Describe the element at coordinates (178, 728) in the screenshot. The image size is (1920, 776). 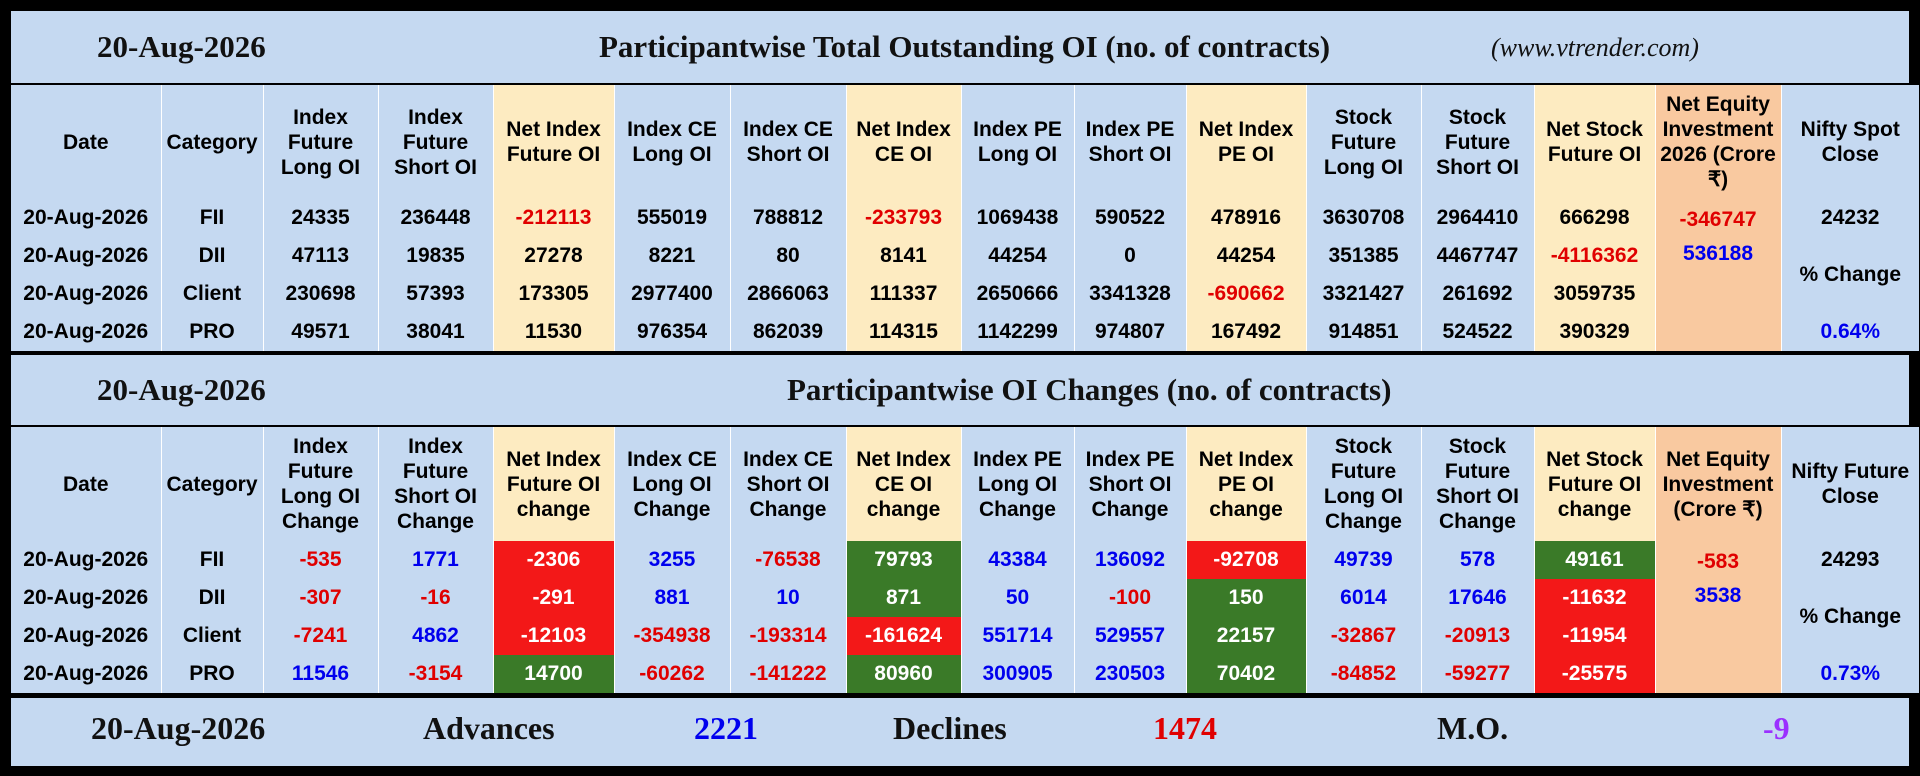
I see `footer-date: 20-Aug-2026` at that location.